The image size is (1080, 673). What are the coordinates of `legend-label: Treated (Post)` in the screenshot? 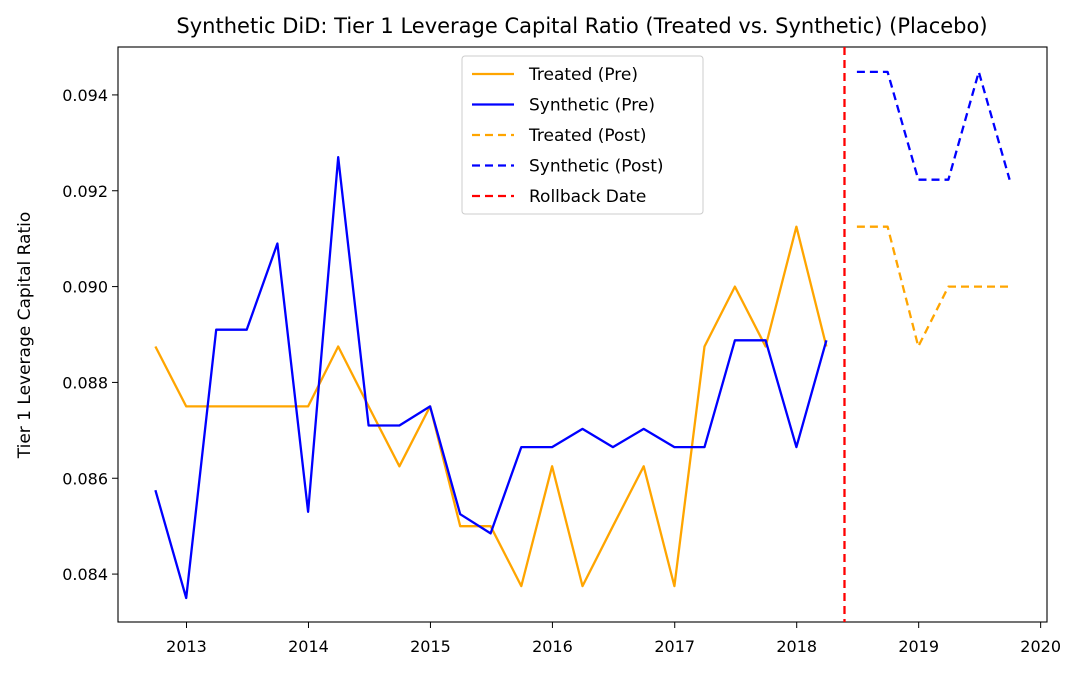 It's located at (587, 136).